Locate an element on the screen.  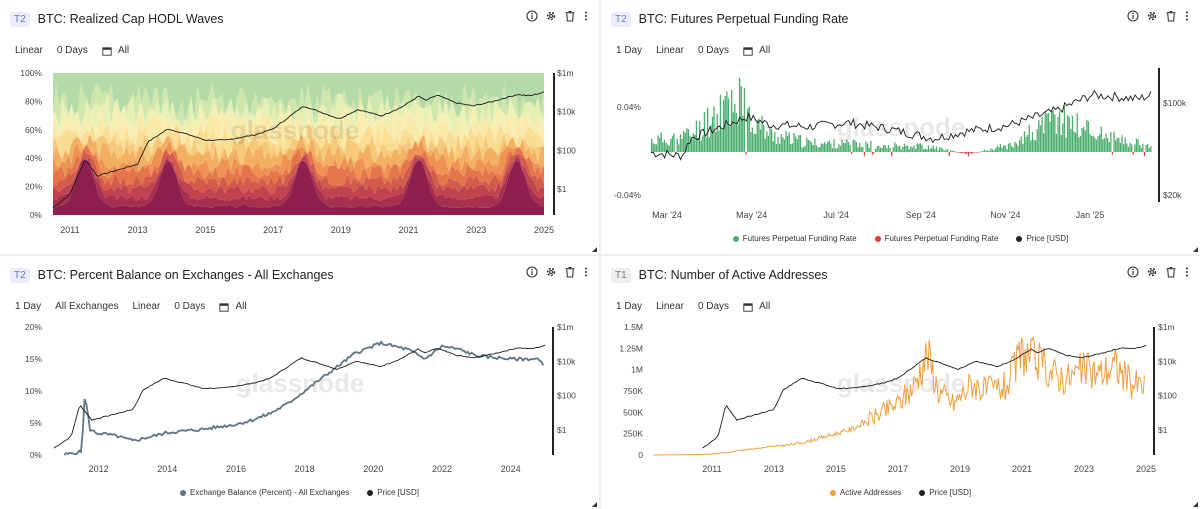
x-tick-label: 2011 is located at coordinates (69, 230).